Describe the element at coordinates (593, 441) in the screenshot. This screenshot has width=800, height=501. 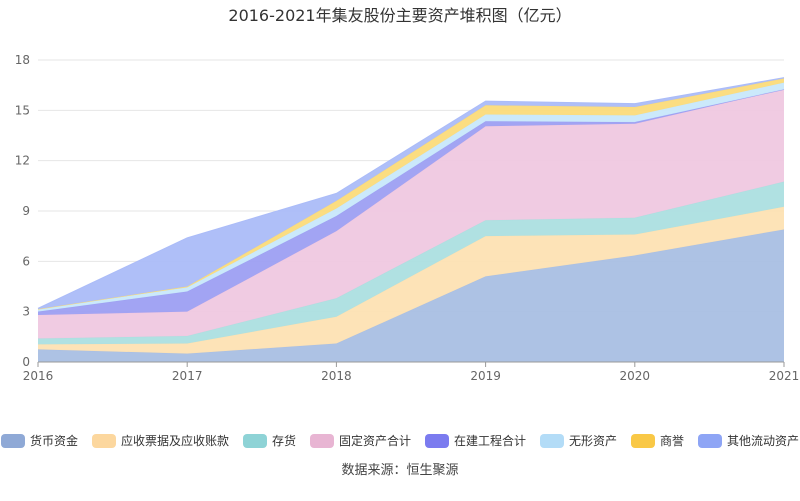
I see `legend-label: 无形资产` at that location.